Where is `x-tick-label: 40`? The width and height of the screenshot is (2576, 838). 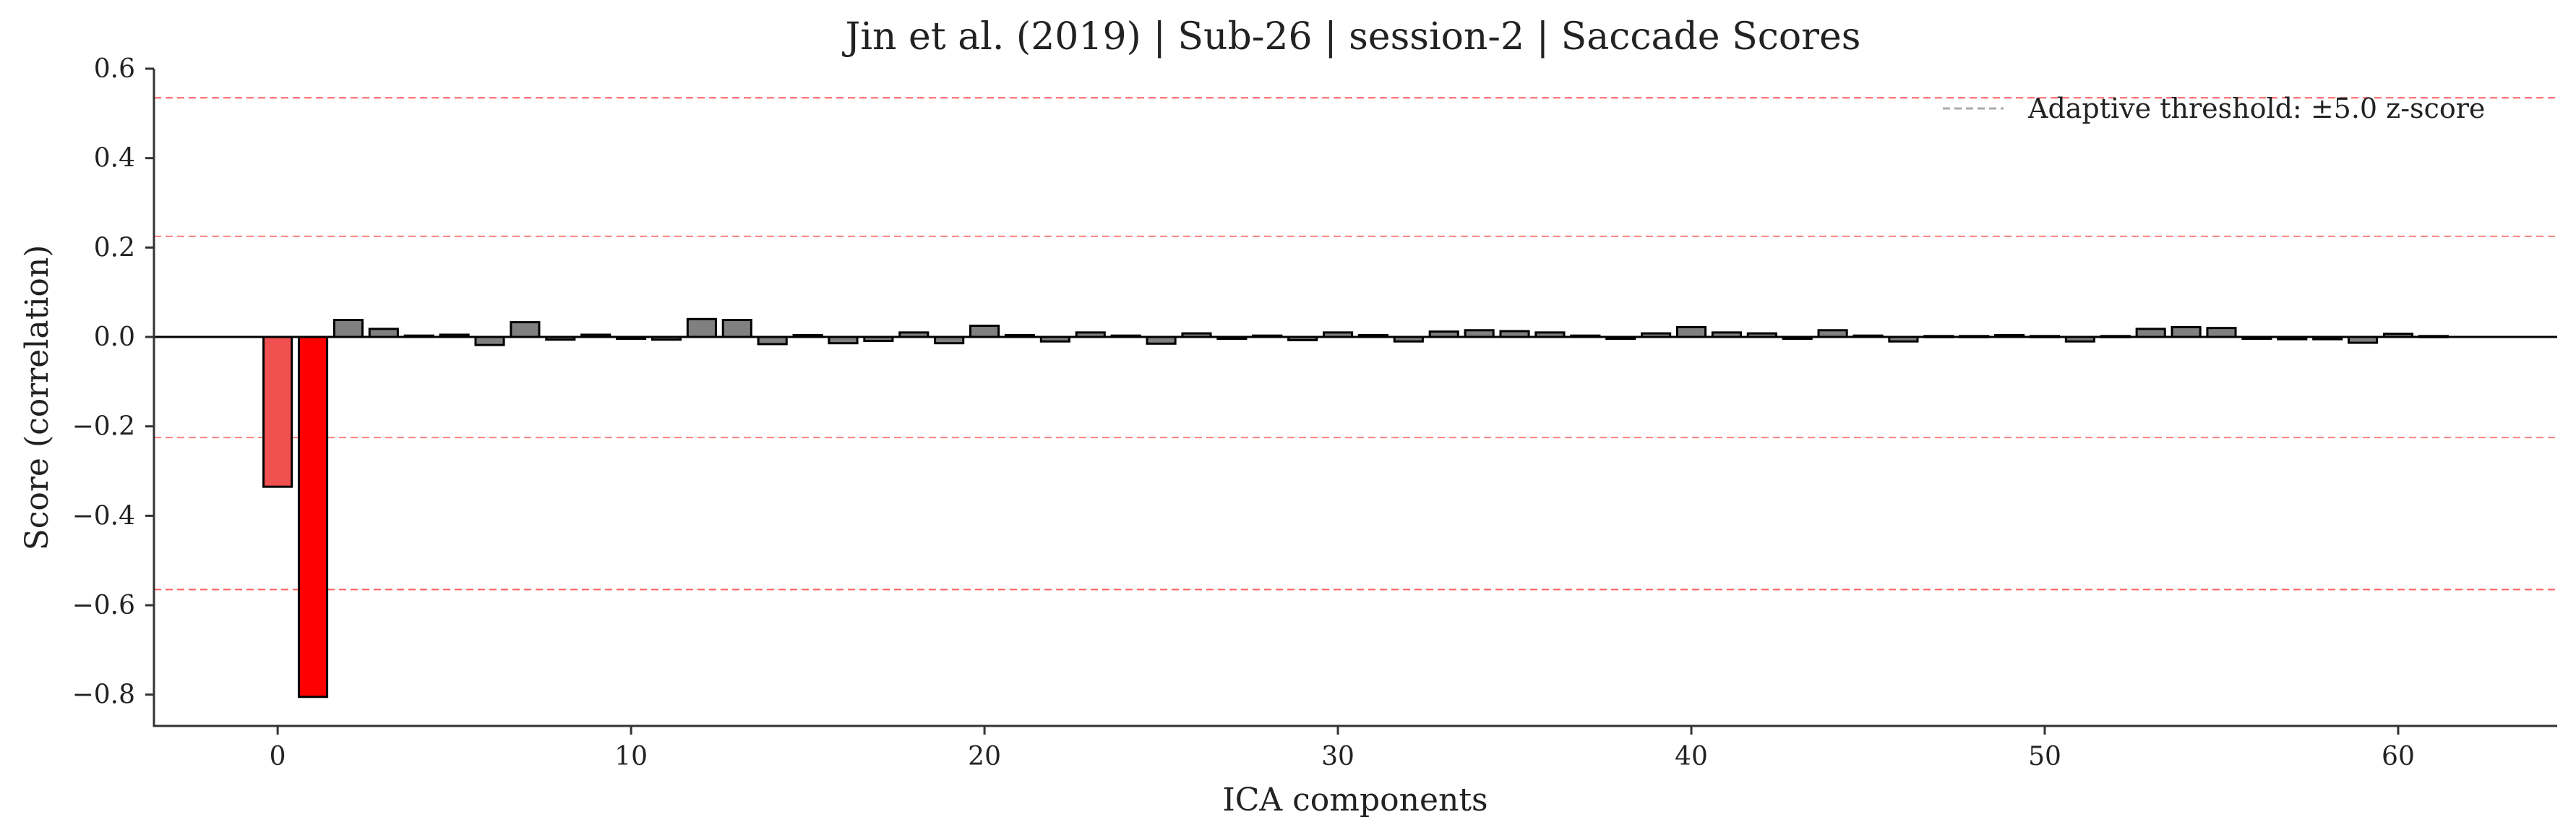 x-tick-label: 40 is located at coordinates (1692, 756).